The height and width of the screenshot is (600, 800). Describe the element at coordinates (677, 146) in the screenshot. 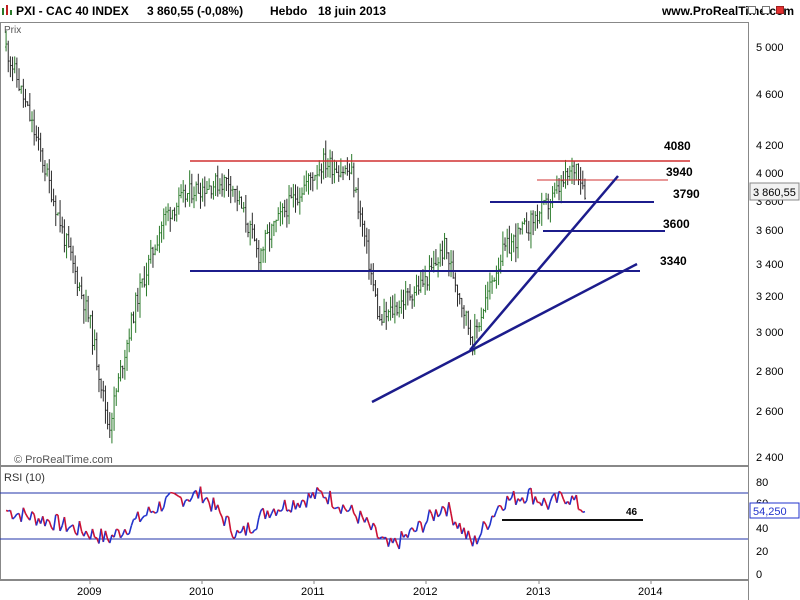

I see `annotation-4080: 4080` at that location.